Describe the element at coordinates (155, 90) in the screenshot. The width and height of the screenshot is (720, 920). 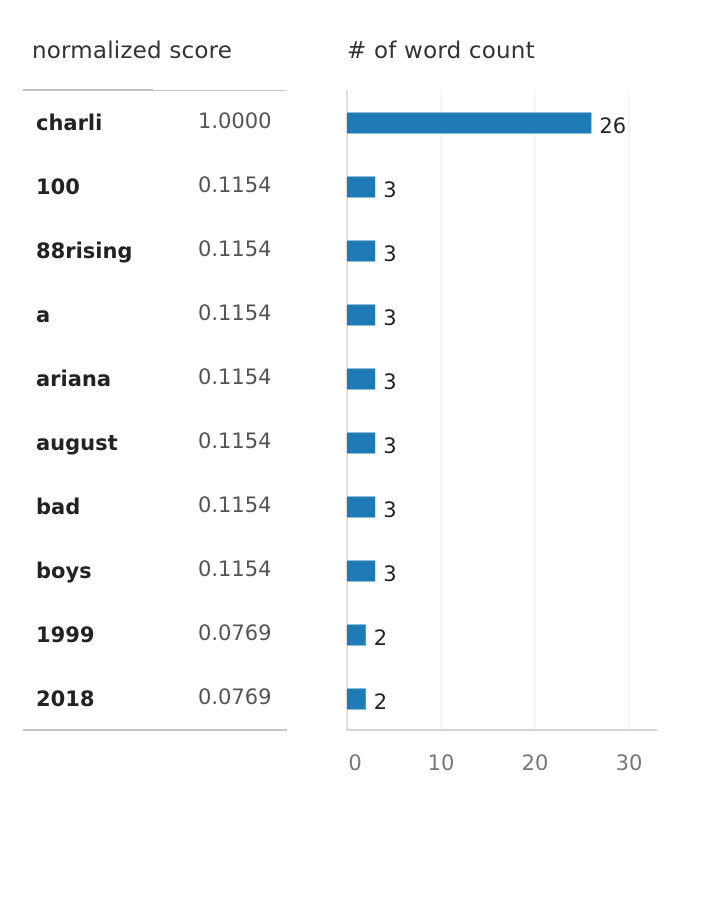
I see `header-divider` at that location.